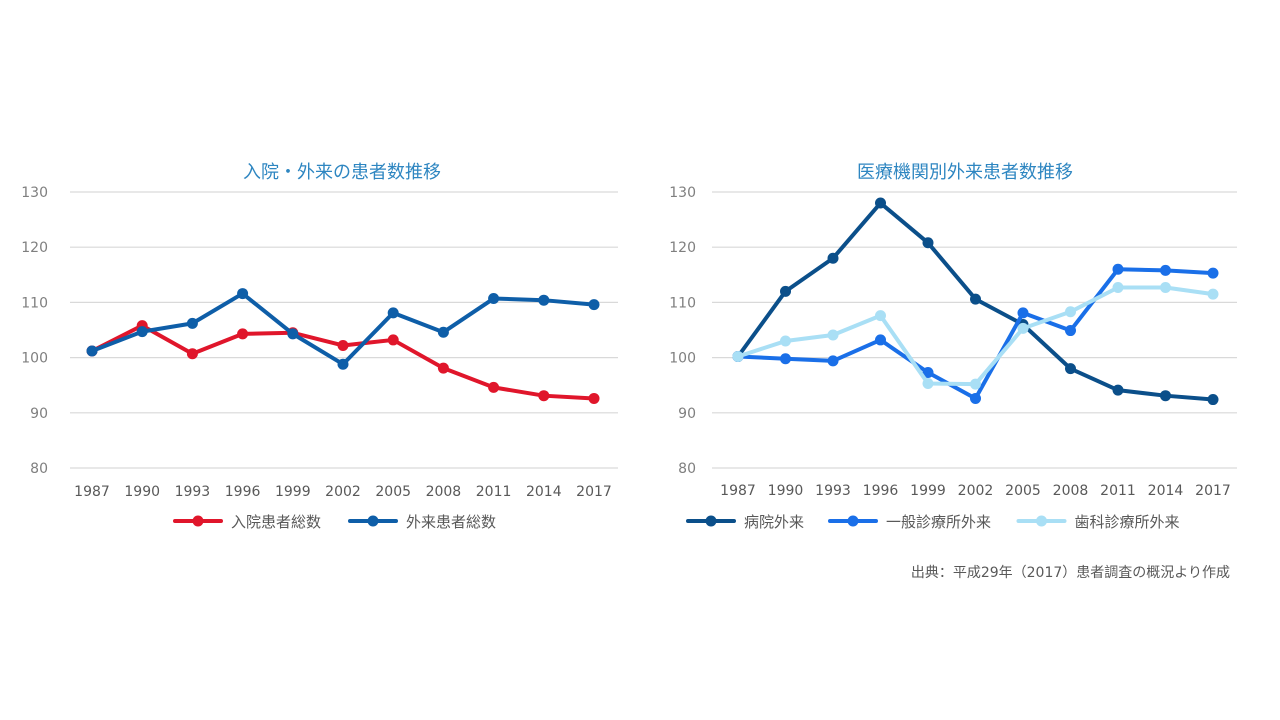 This screenshot has height=720, width=1280. I want to click on series-line, so click(343, 329).